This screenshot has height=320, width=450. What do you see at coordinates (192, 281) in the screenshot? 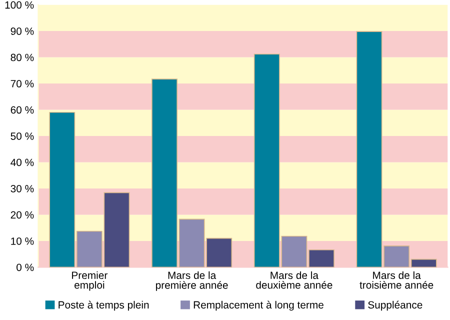
I see `x-tick-label: Mars de la première année` at bounding box center [192, 281].